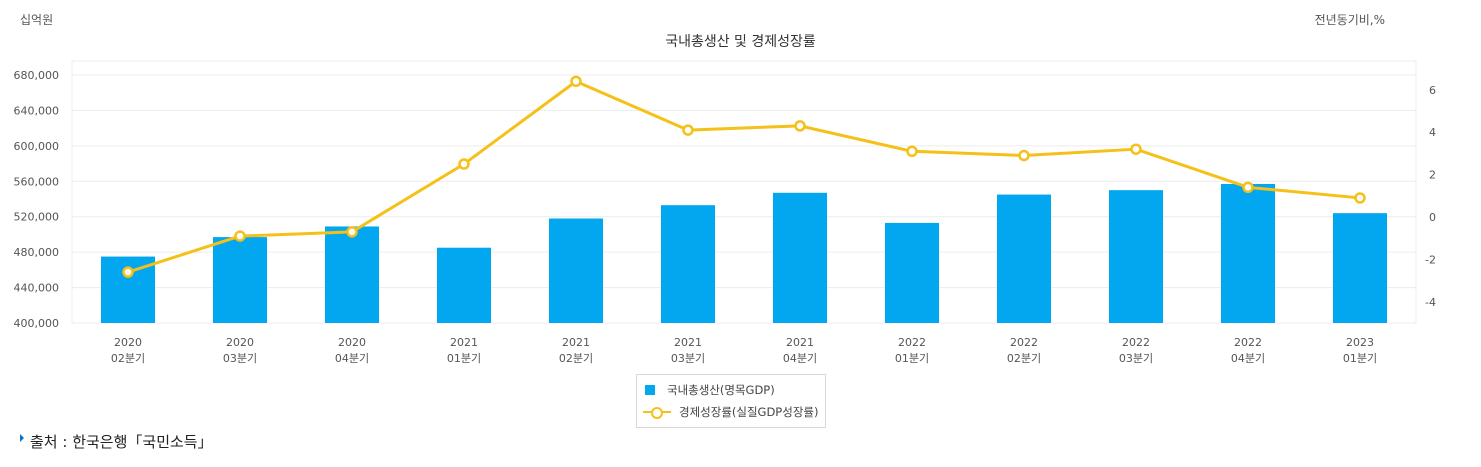 The height and width of the screenshot is (467, 1481). I want to click on right-axis-unit: 전년동기비,%, so click(1349, 20).